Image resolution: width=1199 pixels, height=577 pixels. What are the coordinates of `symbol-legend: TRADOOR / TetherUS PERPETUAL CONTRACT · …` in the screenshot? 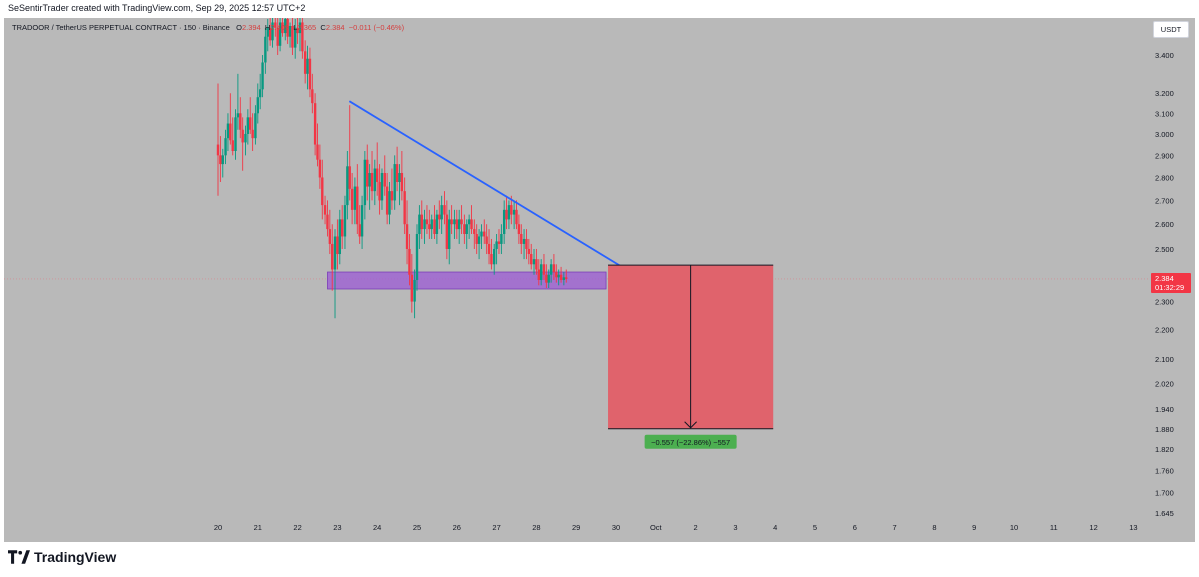 It's located at (208, 27).